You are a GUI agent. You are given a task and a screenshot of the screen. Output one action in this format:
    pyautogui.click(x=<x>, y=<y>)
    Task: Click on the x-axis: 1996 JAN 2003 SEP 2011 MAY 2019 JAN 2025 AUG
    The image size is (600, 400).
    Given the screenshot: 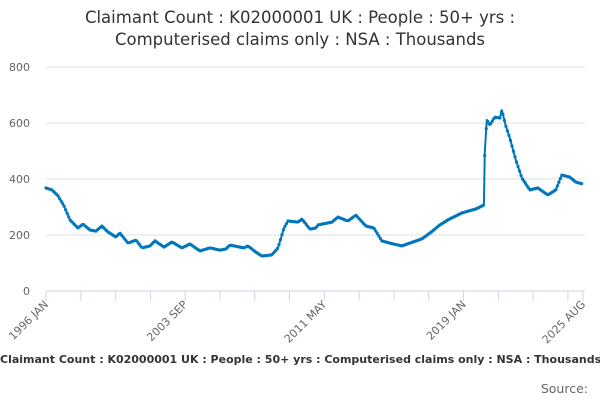 What is the action you would take?
    pyautogui.click(x=297, y=318)
    